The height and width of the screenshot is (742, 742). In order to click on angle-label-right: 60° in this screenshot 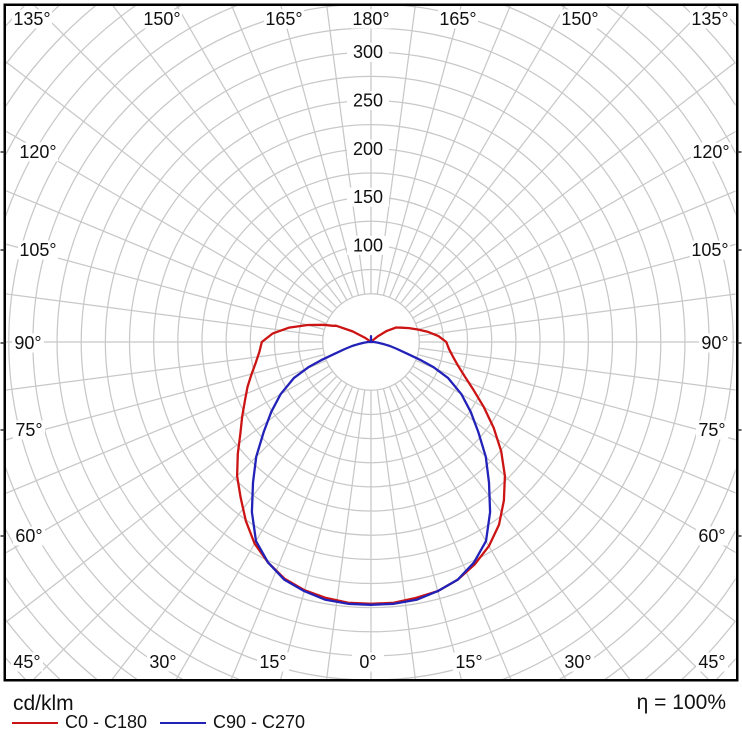, I will do `click(711, 536)`.